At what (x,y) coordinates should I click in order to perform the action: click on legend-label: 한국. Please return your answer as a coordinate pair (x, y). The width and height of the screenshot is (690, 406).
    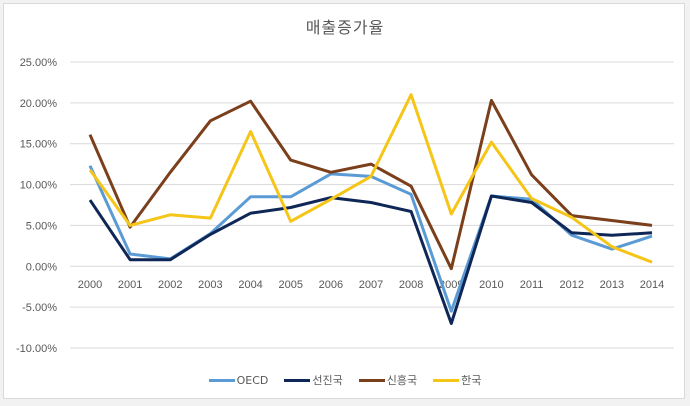
    Looking at the image, I should click on (471, 380).